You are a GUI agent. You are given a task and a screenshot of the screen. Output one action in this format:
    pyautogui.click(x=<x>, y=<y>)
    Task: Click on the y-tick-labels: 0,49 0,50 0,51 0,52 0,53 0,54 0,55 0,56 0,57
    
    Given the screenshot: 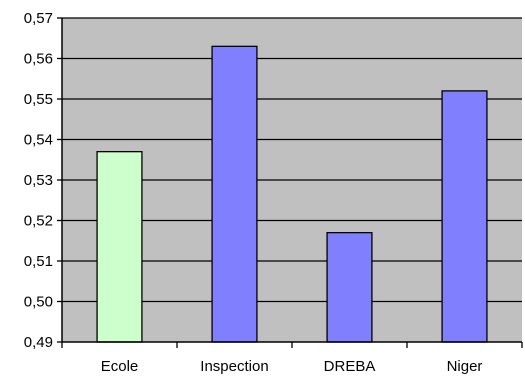 What is the action you would take?
    pyautogui.click(x=38, y=180)
    